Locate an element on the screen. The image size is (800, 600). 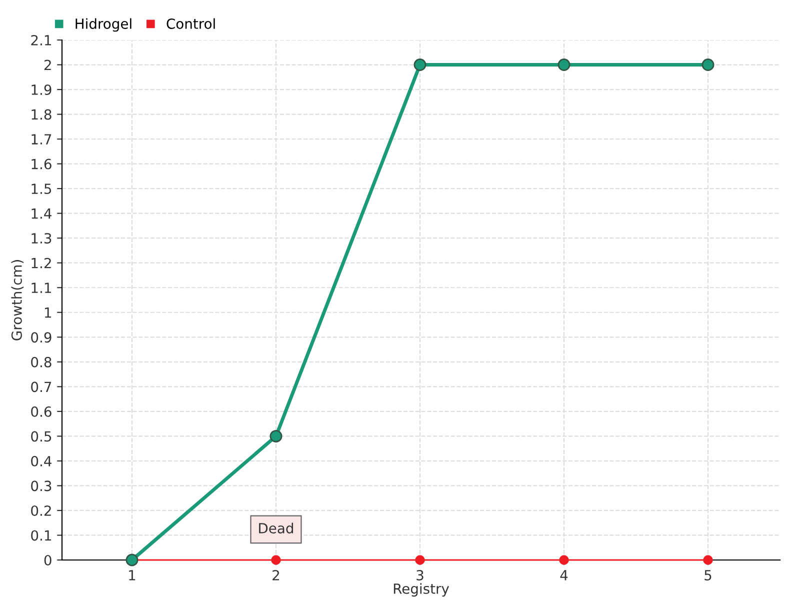
legend-label: Control is located at coordinates (190, 23).